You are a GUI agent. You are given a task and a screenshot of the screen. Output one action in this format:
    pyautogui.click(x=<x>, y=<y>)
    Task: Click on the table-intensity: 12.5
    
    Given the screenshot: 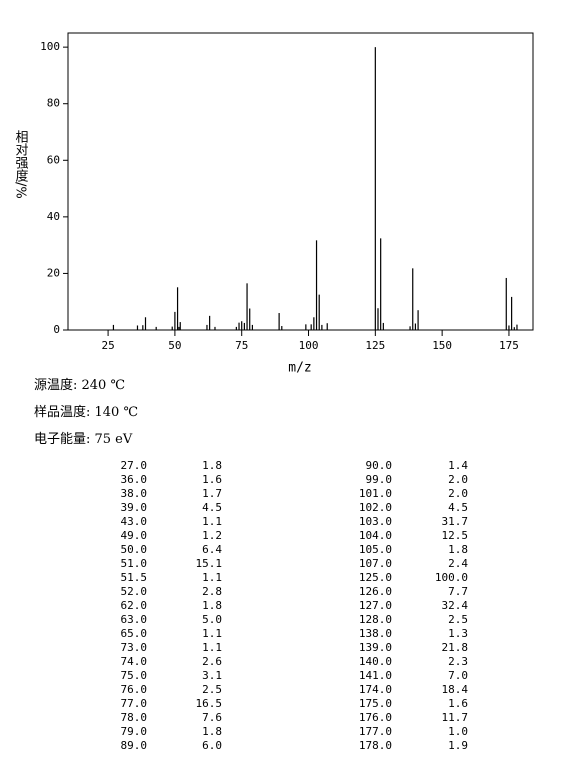 What is the action you would take?
    pyautogui.click(x=455, y=535)
    